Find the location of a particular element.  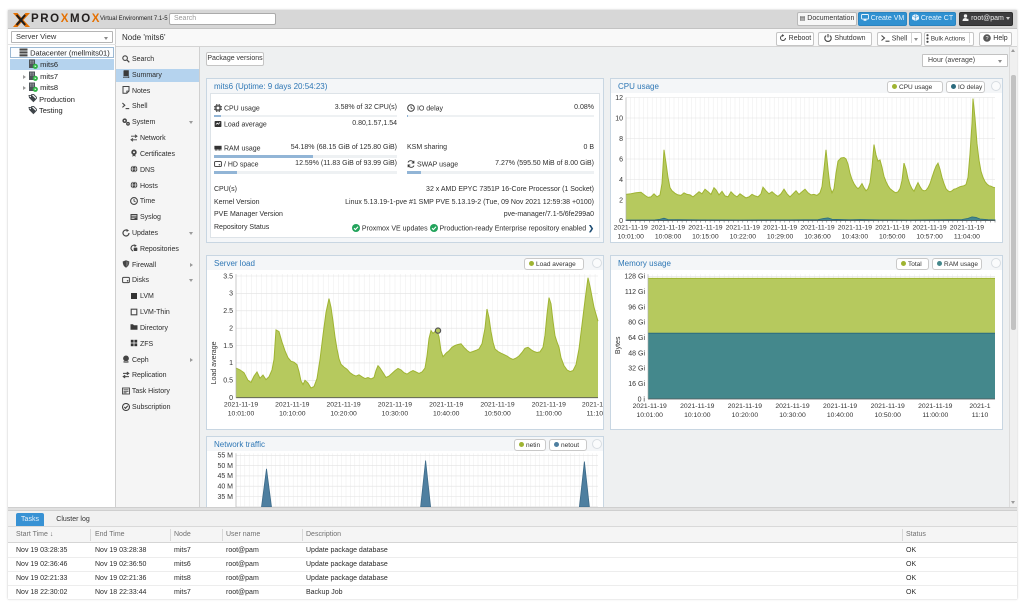

svg-text: 3 is located at coordinates (231, 294).